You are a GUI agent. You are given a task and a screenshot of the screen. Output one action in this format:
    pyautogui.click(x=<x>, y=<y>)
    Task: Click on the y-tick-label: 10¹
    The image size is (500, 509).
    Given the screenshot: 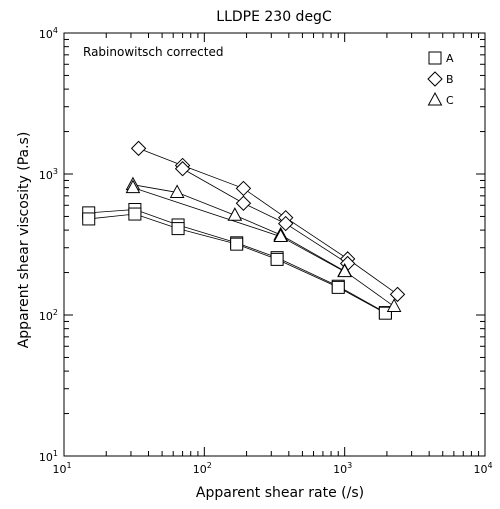 What is the action you would take?
    pyautogui.click(x=48, y=456)
    